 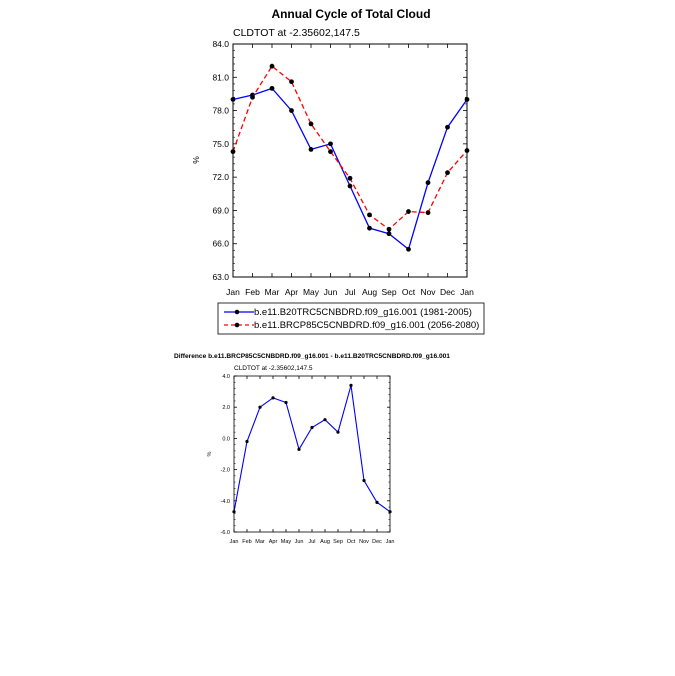 I want to click on difference-plot-frame, so click(x=312, y=454).